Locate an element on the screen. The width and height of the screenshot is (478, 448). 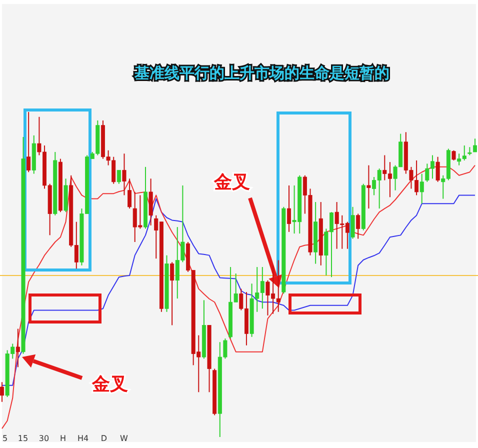
annotation: H4 is located at coordinates (83, 438).